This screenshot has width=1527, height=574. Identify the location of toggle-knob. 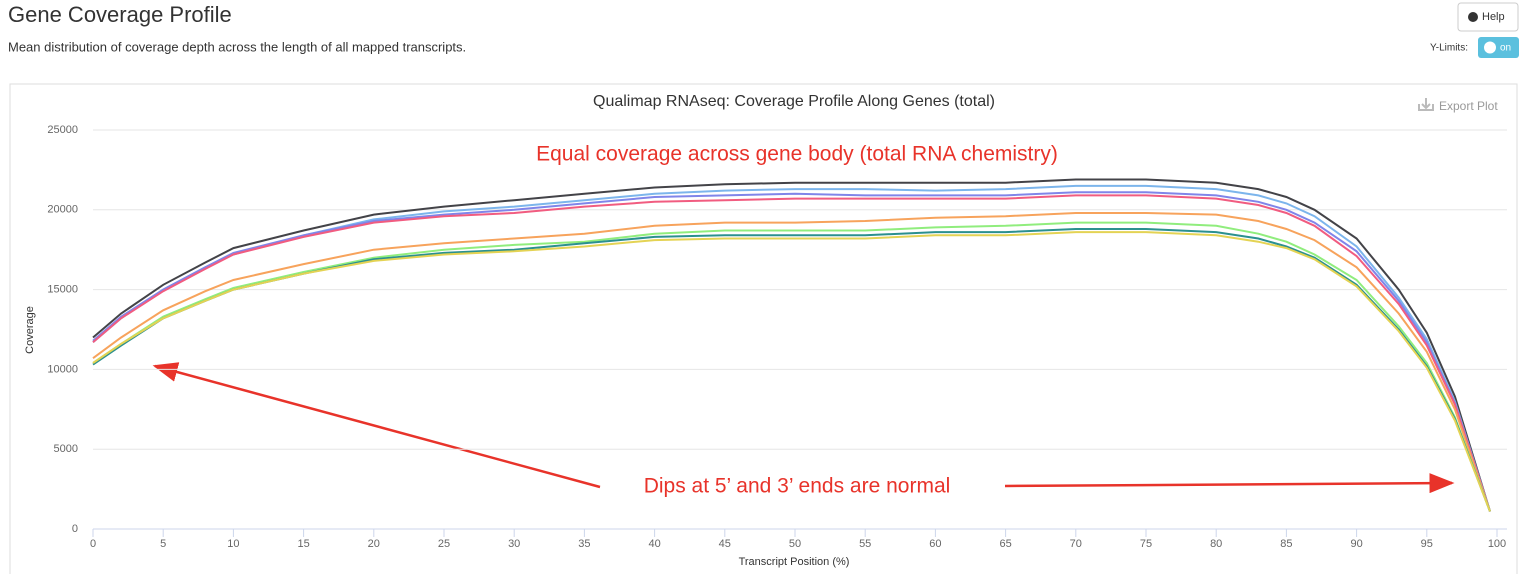
(1490, 47).